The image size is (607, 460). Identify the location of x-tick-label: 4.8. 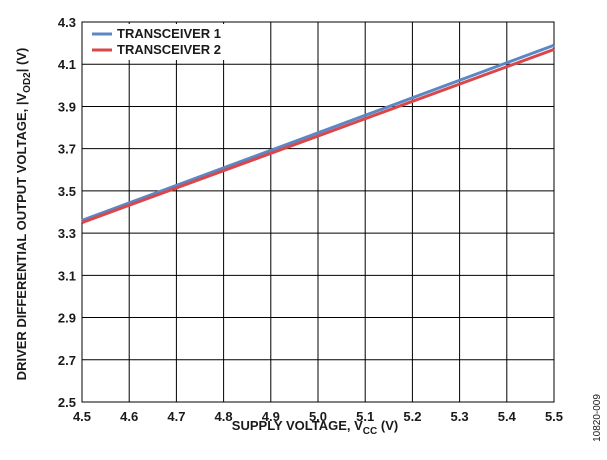
(224, 416).